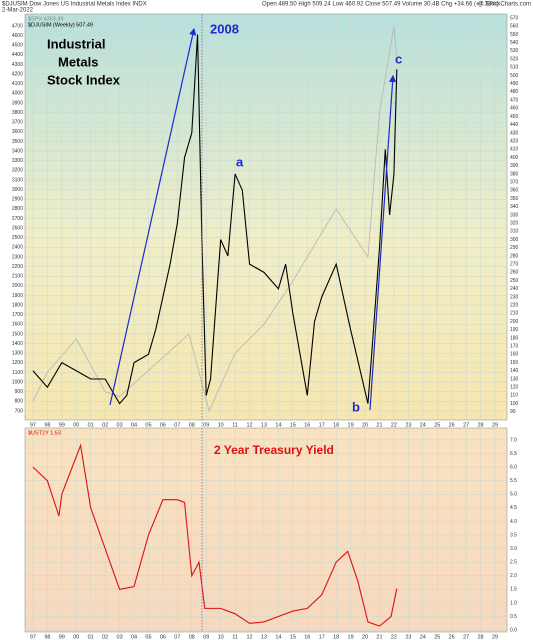 Image resolution: width=533 pixels, height=640 pixels. Describe the element at coordinates (514, 347) in the screenshot. I see `y2-tick-label: 170` at that location.